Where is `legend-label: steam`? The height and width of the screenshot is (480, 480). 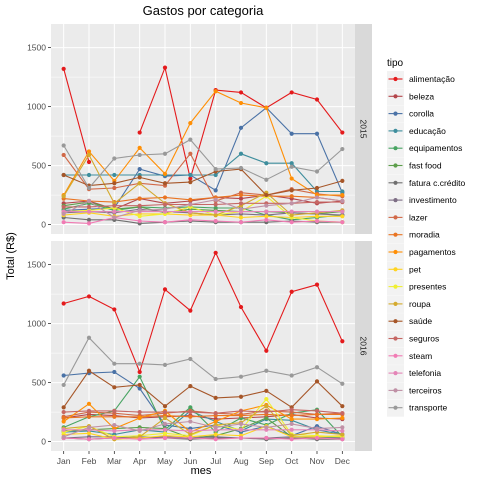 legend-label: steam is located at coordinates (420, 356).